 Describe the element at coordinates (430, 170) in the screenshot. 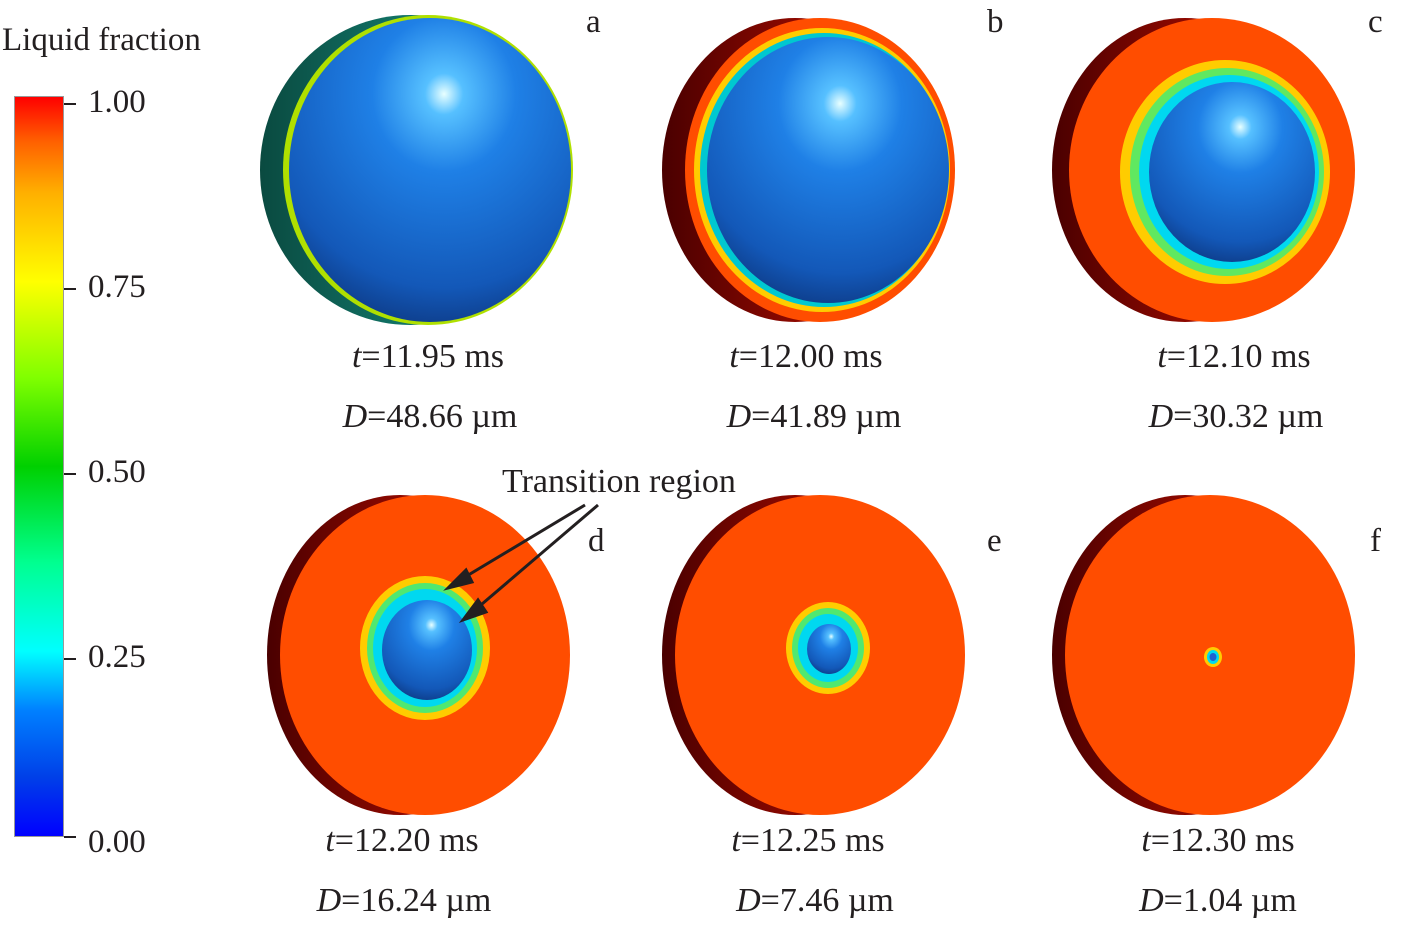

I see `panel-a-solid-core` at that location.